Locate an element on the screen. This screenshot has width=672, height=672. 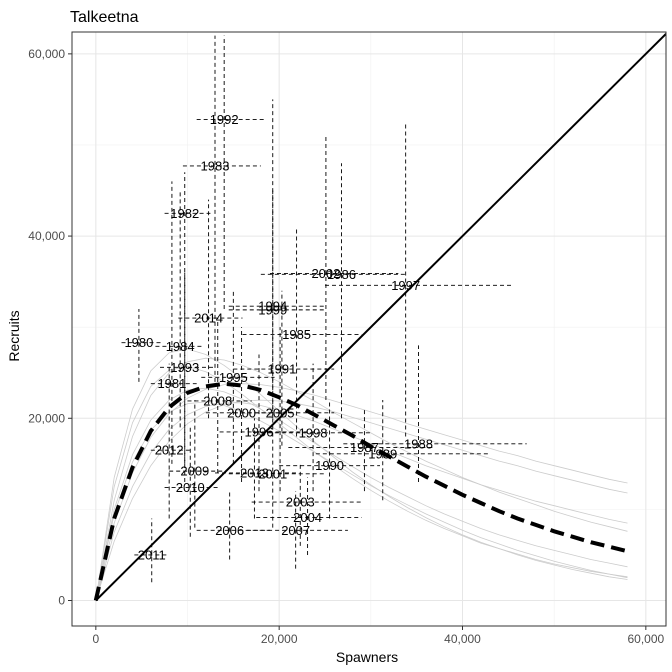
point-label-1984: 1984 is located at coordinates (180, 346).